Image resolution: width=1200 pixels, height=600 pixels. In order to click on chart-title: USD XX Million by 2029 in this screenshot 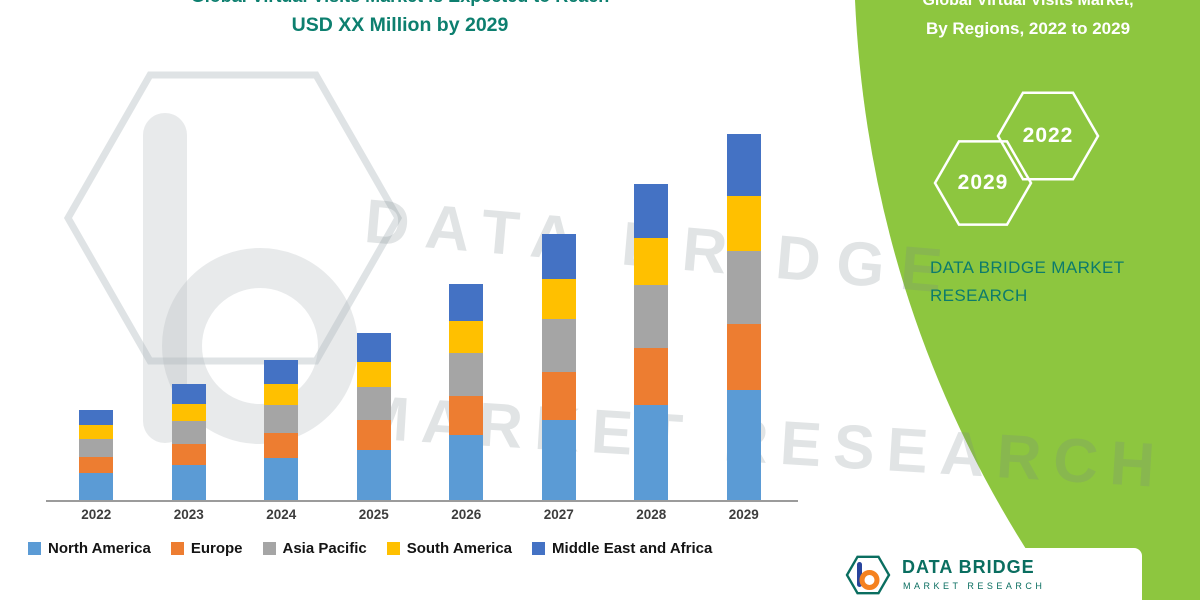, I will do `click(400, 25)`.